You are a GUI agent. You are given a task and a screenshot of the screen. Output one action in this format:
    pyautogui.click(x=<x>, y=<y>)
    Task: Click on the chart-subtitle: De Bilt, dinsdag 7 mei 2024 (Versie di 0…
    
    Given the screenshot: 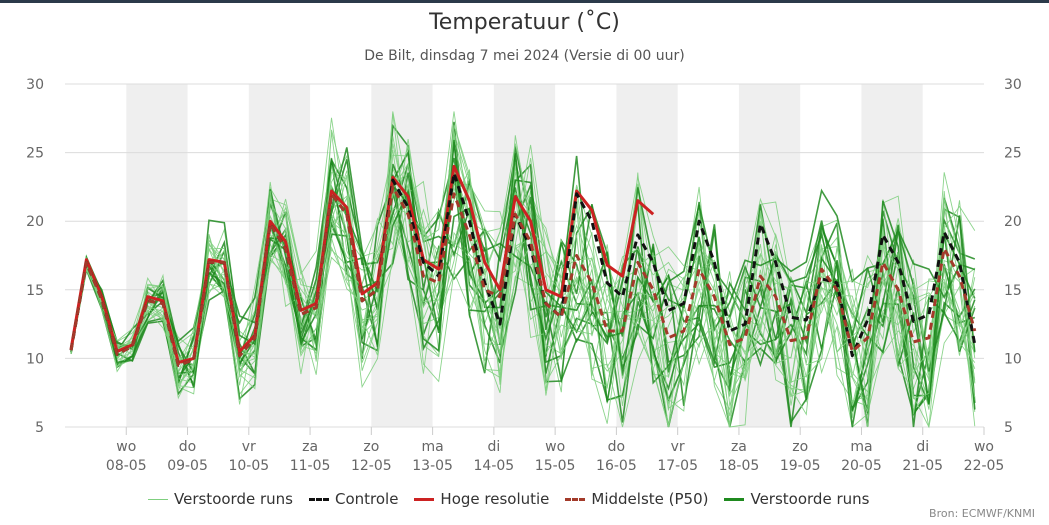 What is the action you would take?
    pyautogui.click(x=524, y=56)
    